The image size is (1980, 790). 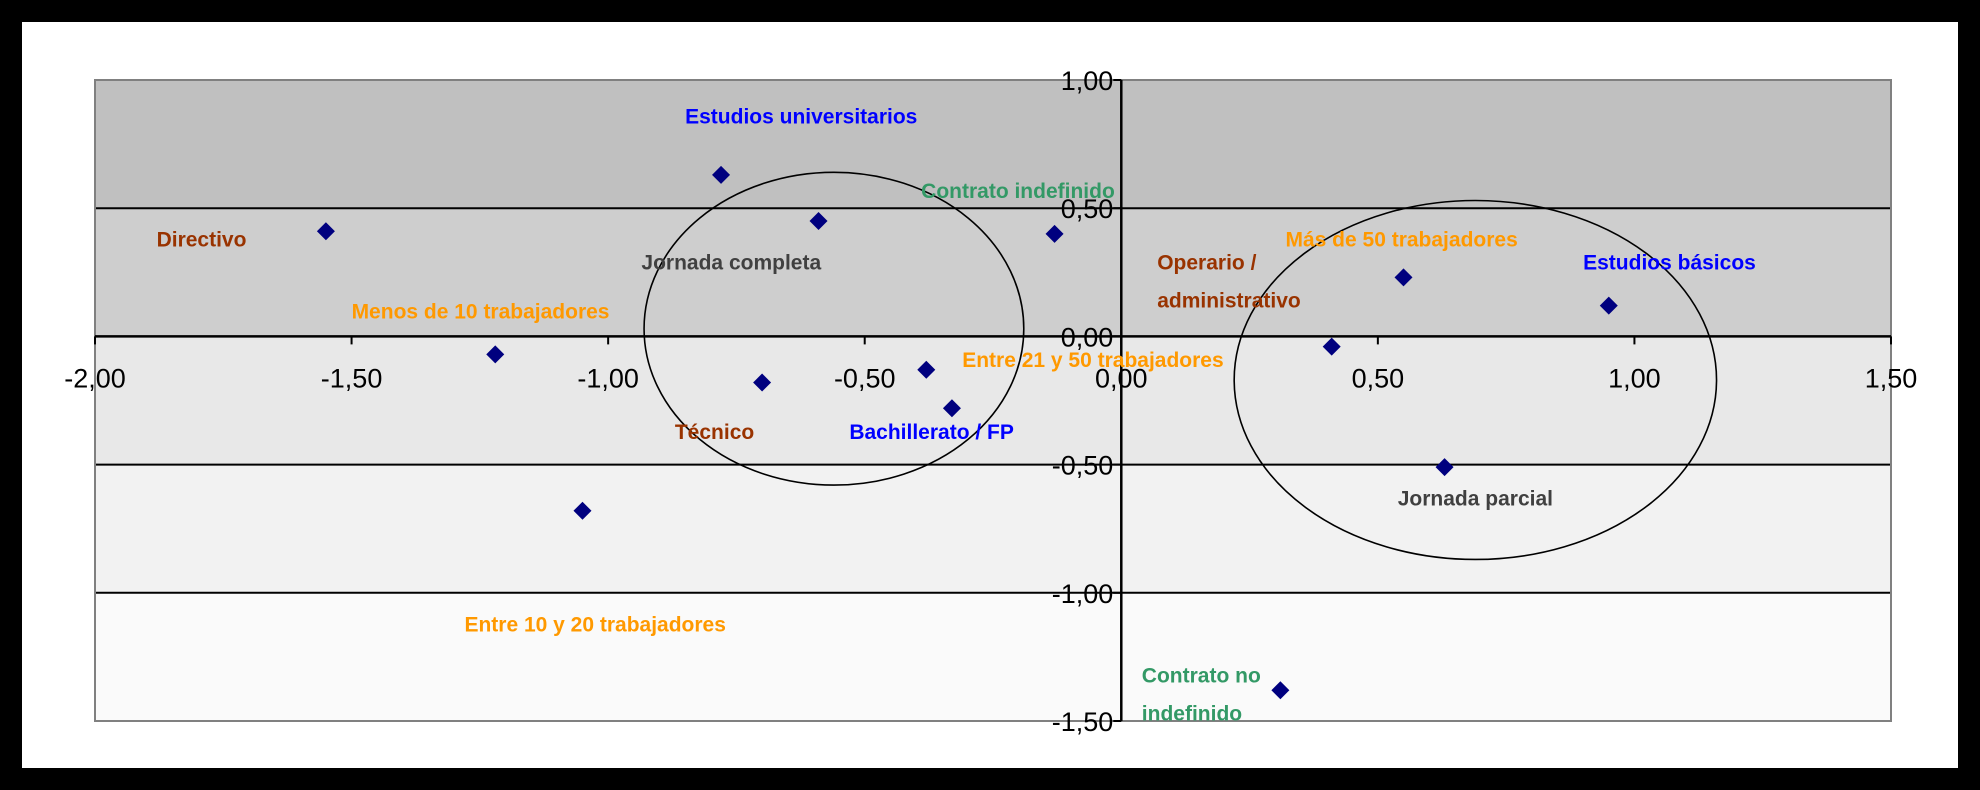 What do you see at coordinates (714, 432) in the screenshot?
I see `point-label: Técnico` at bounding box center [714, 432].